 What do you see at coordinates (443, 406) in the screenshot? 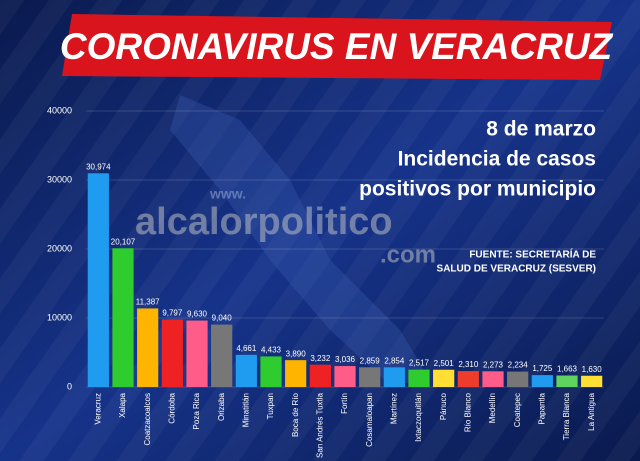
I see `x-tick-label: Pánuco` at bounding box center [443, 406].